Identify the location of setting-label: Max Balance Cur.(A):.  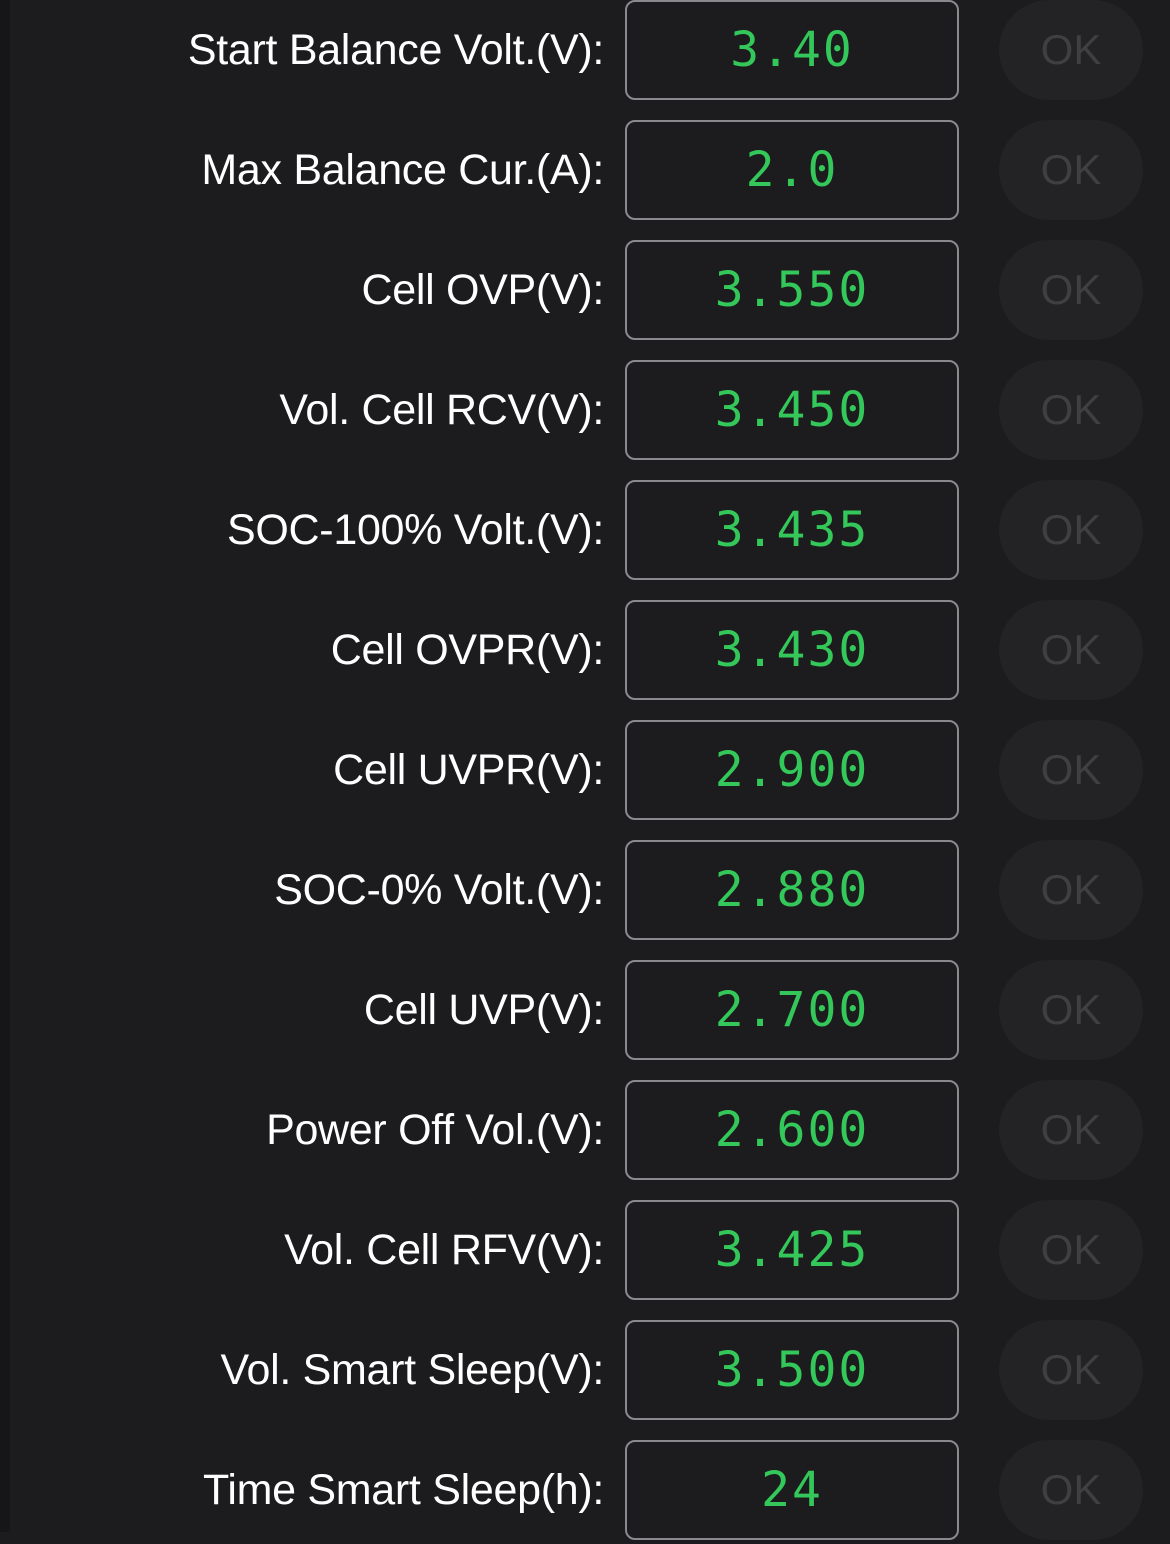
(402, 170).